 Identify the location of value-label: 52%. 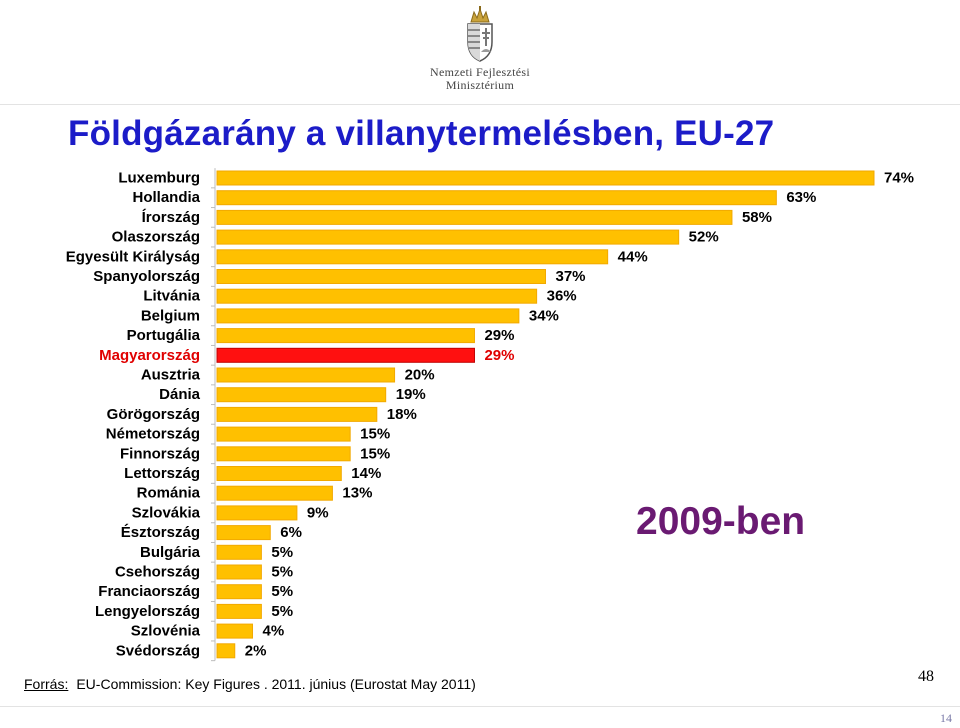
(704, 237).